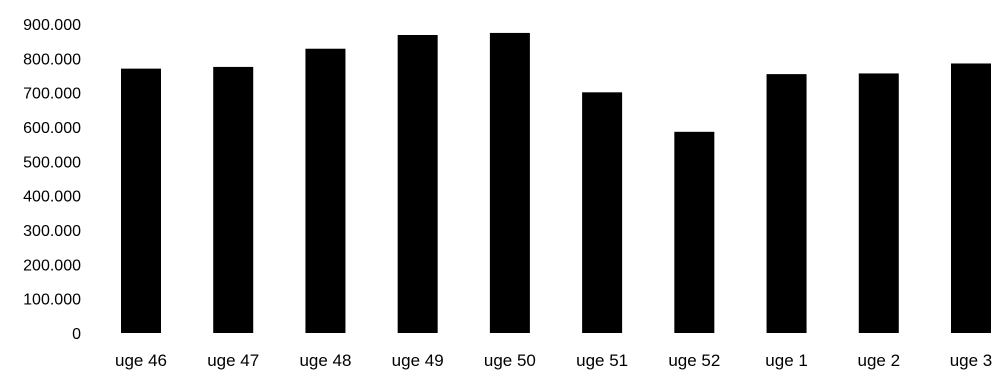 The height and width of the screenshot is (372, 1001). I want to click on x-tick-label: uge 49, so click(418, 360).